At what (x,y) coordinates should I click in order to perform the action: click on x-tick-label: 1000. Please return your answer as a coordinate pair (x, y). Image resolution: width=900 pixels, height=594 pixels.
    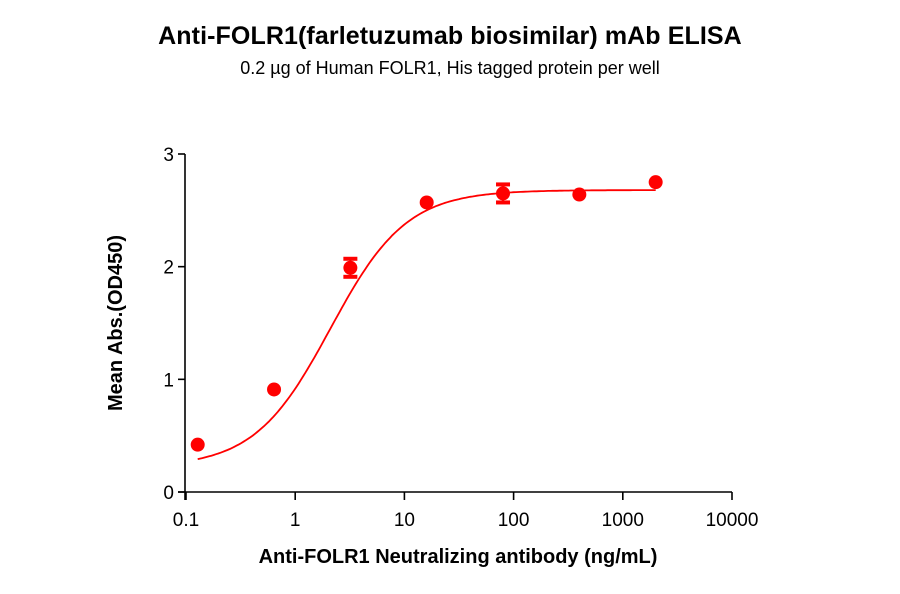
    Looking at the image, I should click on (623, 520).